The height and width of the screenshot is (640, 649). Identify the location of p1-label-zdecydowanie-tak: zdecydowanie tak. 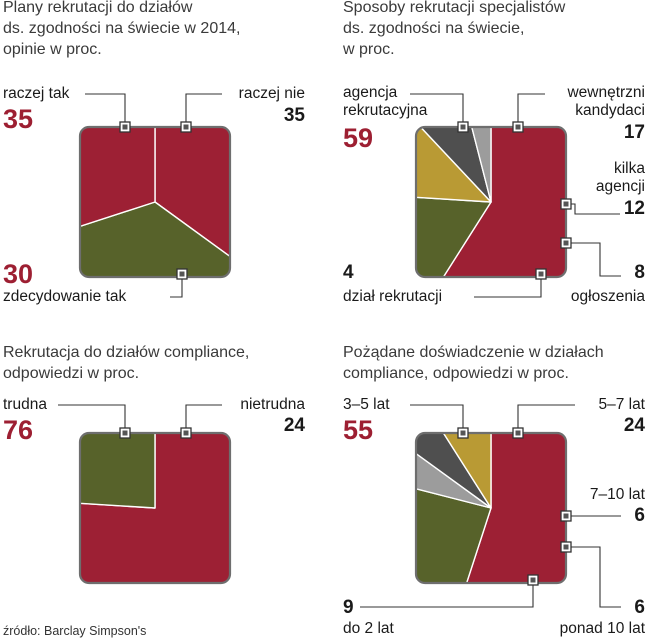
(65, 296).